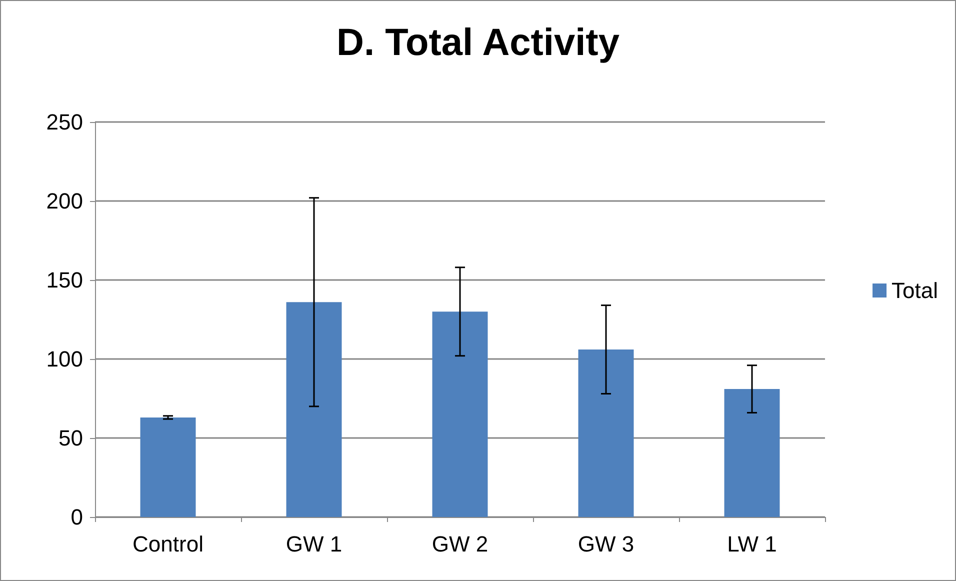 This screenshot has width=956, height=581. Describe the element at coordinates (64, 122) in the screenshot. I see `y-tick-label: 250` at that location.